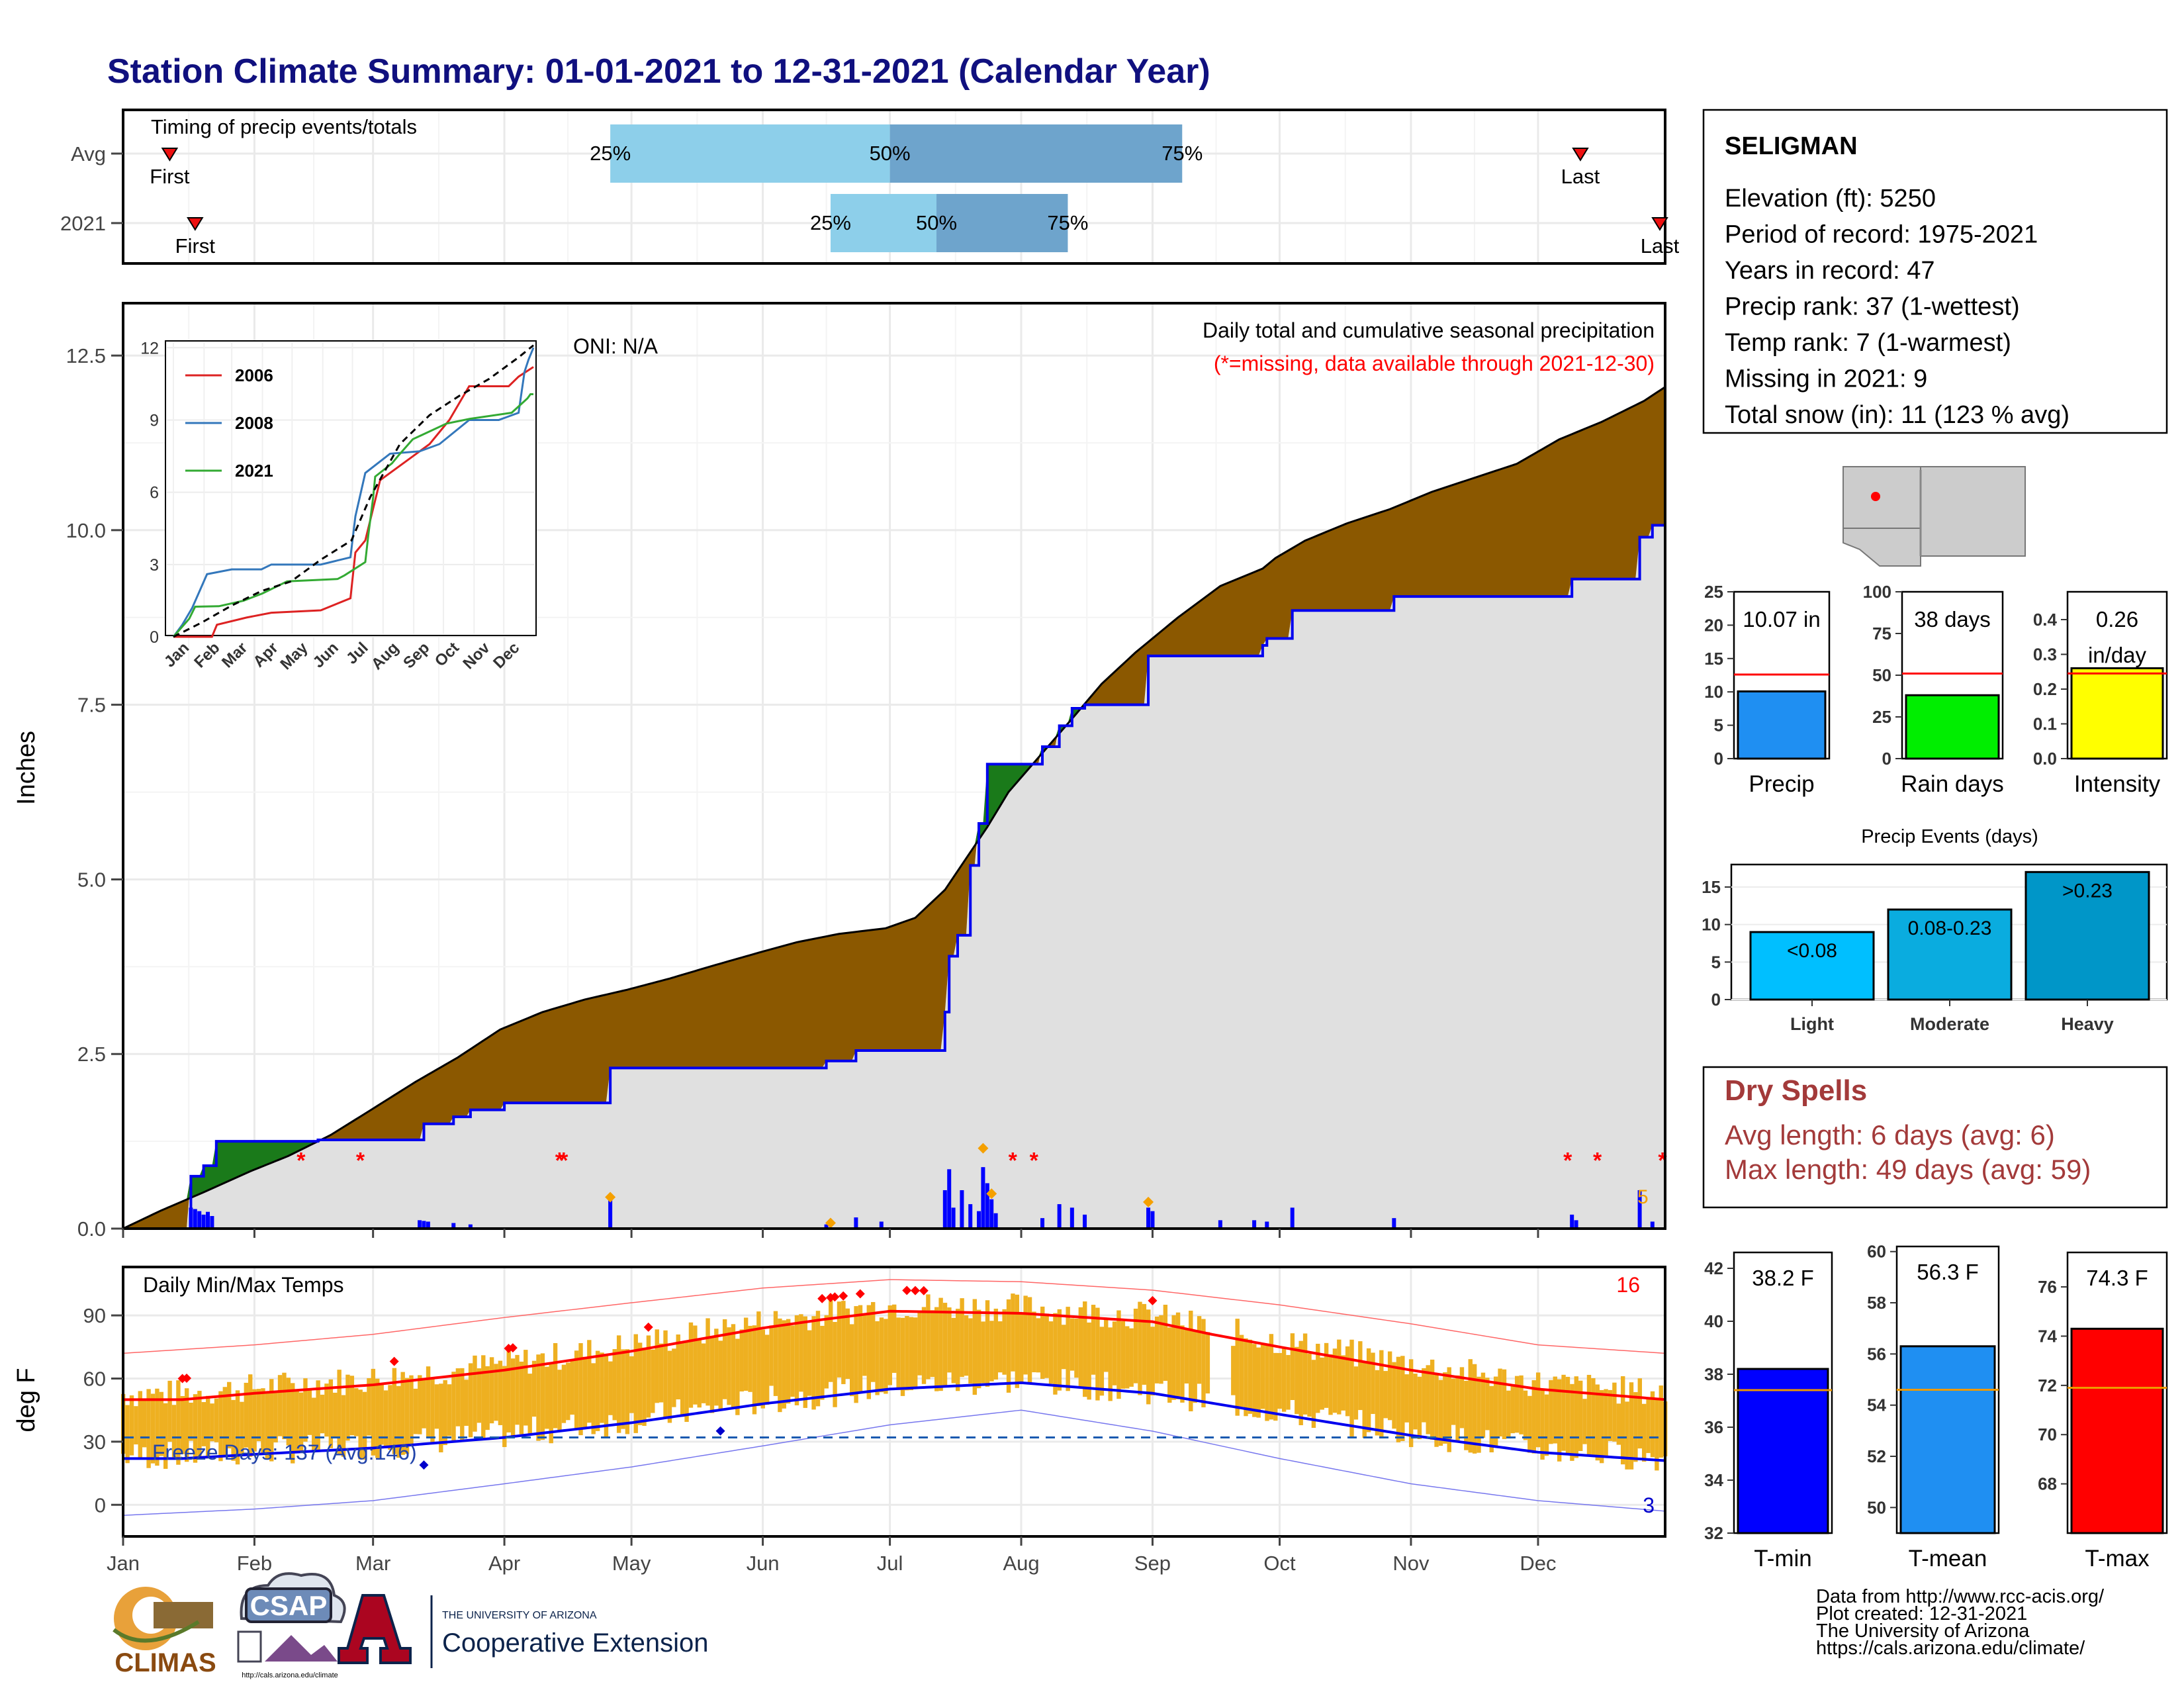 The image size is (2184, 1688). What do you see at coordinates (1783, 1278) in the screenshot?
I see `tmin-value-label: 38.2 F` at bounding box center [1783, 1278].